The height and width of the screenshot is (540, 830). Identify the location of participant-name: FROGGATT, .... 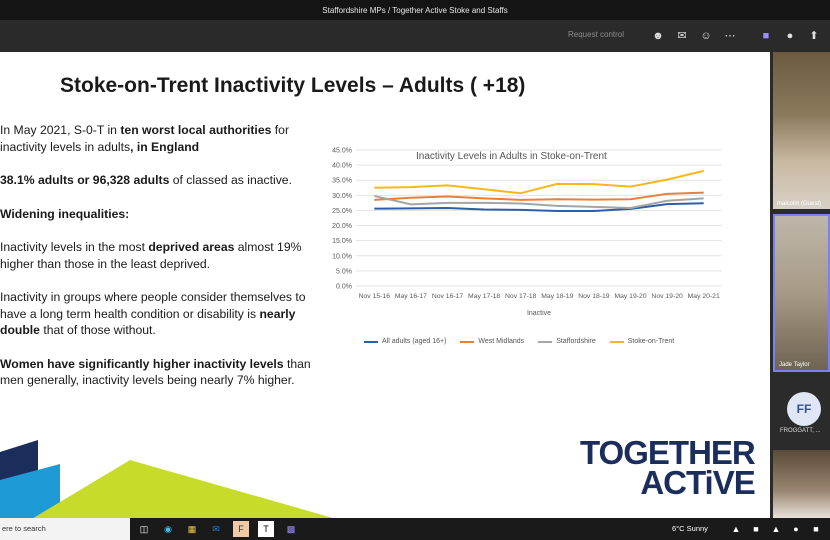
(800, 431).